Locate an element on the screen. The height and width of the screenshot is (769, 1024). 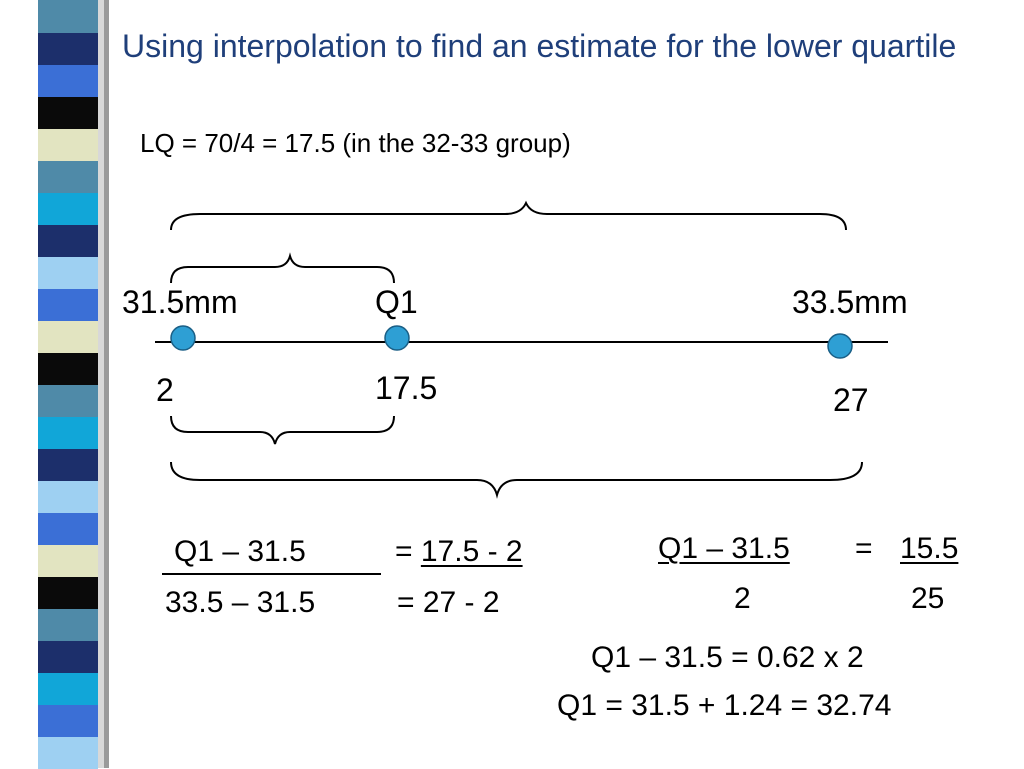
eq-left-equals: = is located at coordinates (408, 551).